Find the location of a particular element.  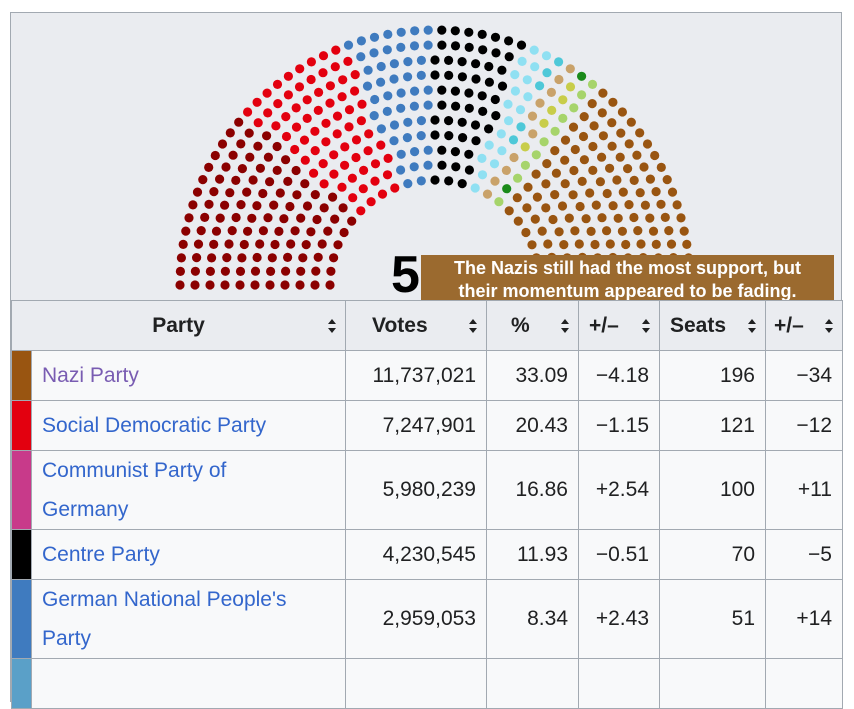

column-header-party: Party is located at coordinates (178, 325).